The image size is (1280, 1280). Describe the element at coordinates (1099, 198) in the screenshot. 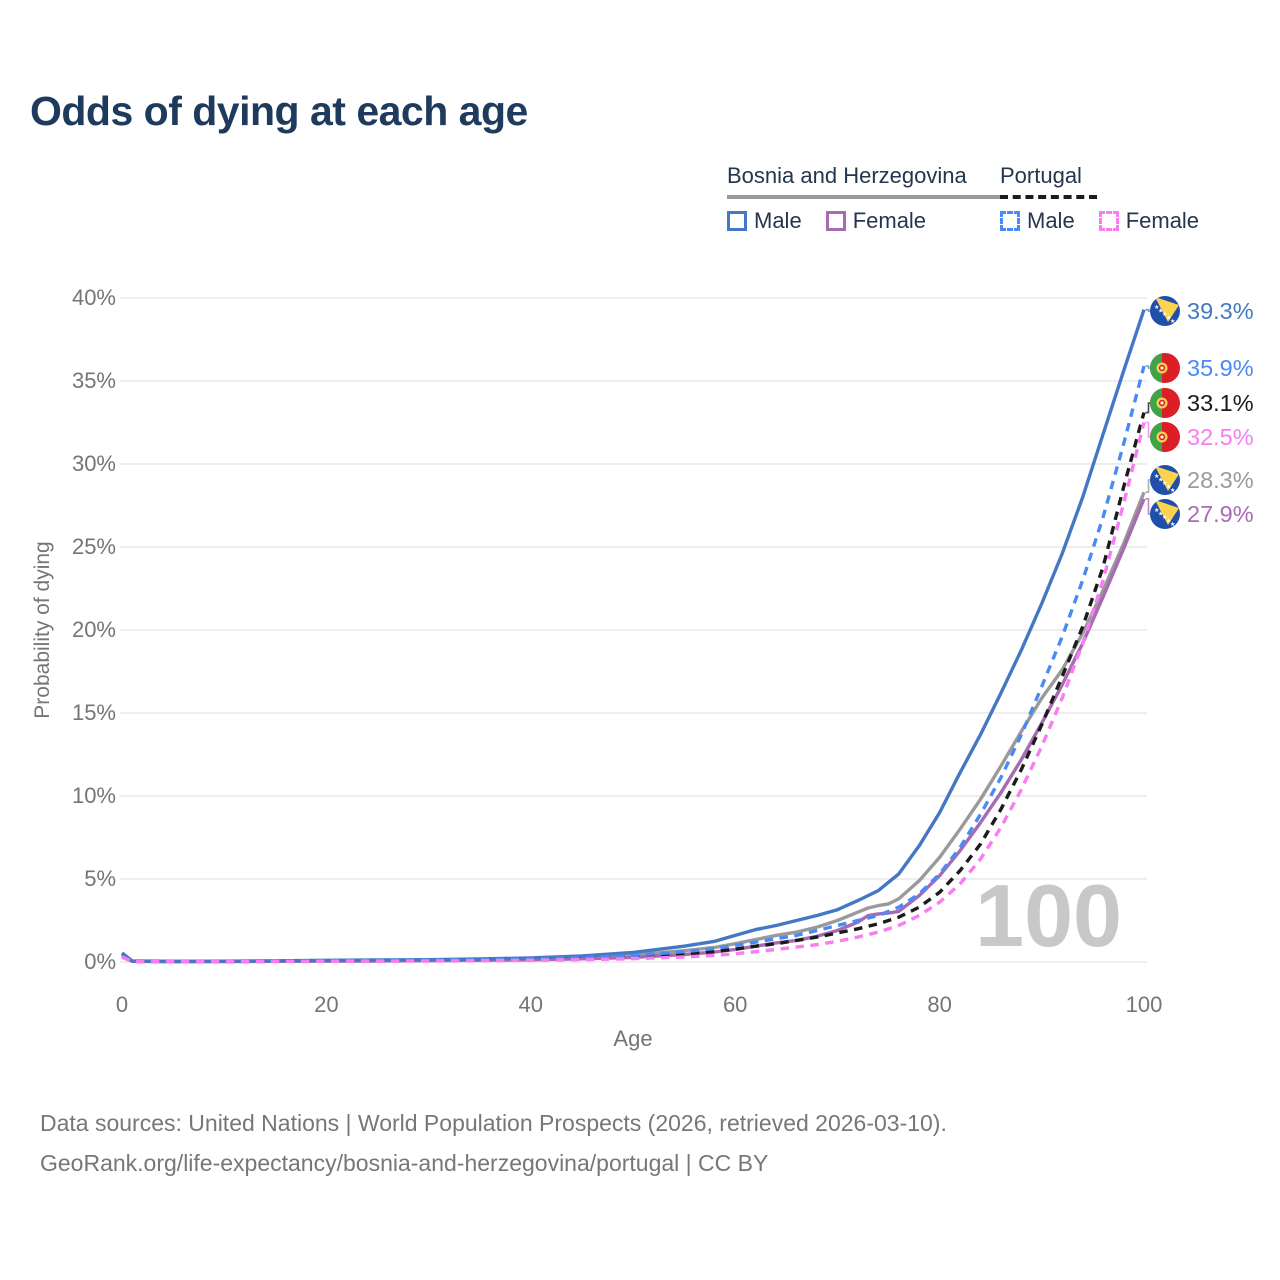

I see `legend-group-portugal: Portugal Male Female` at that location.